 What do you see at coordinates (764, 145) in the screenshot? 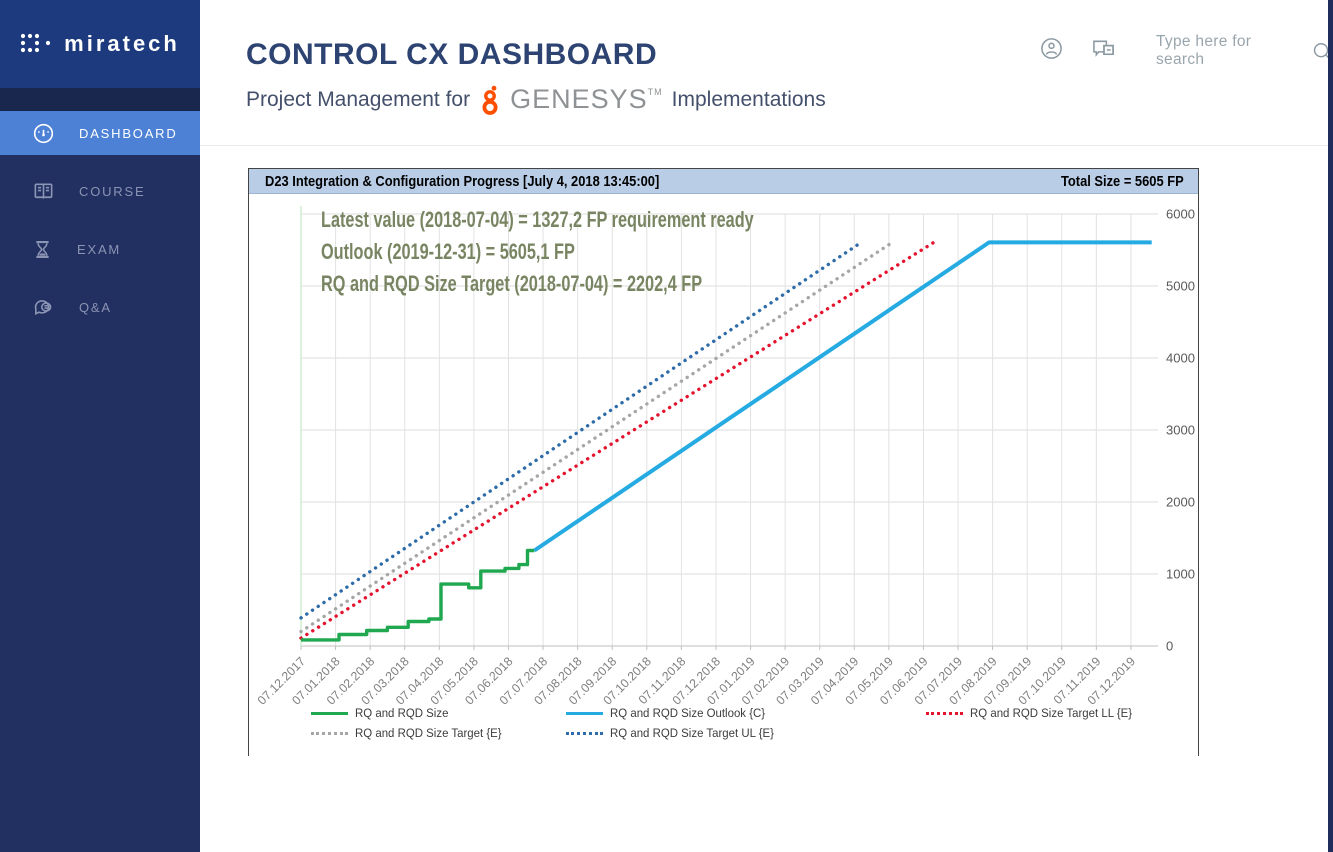
I see `header-divider` at bounding box center [764, 145].